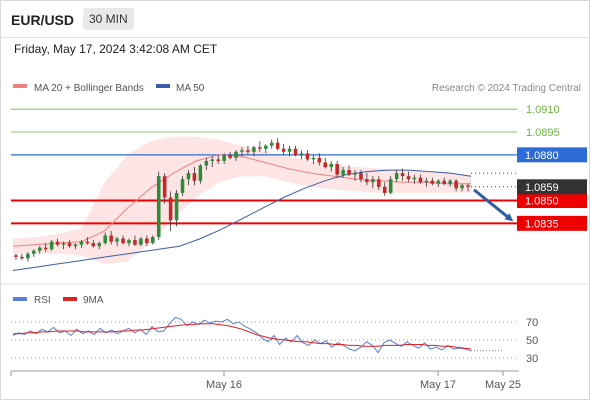 Image resolution: width=590 pixels, height=400 pixels. I want to click on ma50-legend-label: MA 50, so click(190, 88).